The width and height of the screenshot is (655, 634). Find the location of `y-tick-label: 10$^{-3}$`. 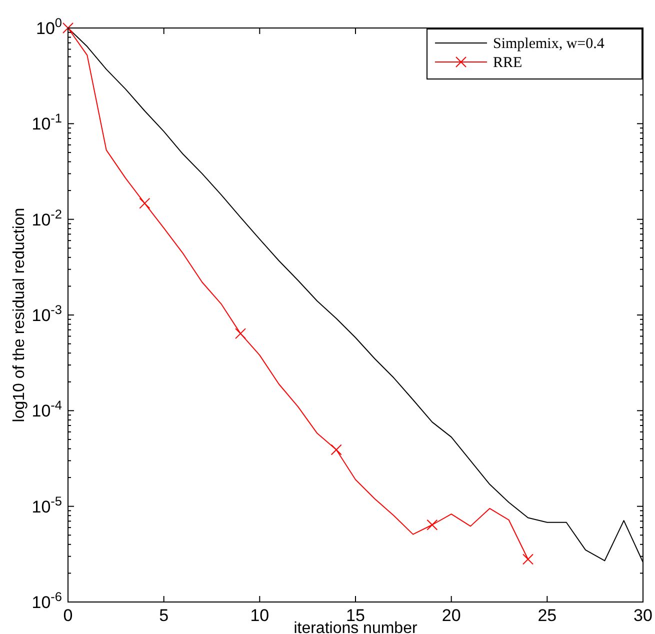

y-tick-label: 10$^{-3}$ is located at coordinates (47, 313).